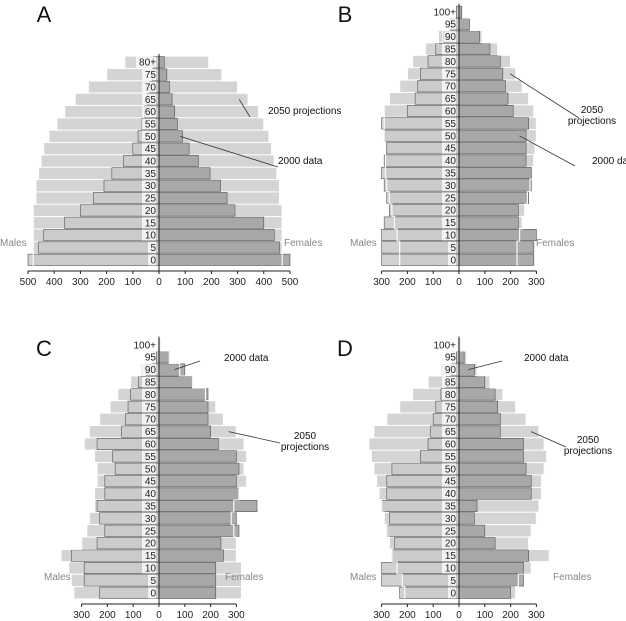  What do you see at coordinates (453, 260) in the screenshot?
I see `age-label: 0` at bounding box center [453, 260].